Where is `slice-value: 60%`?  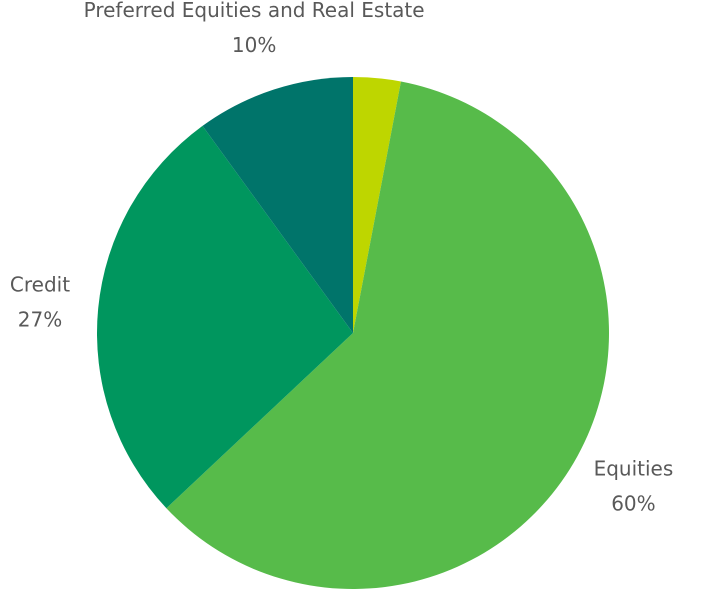
slice-value: 60% is located at coordinates (633, 504).